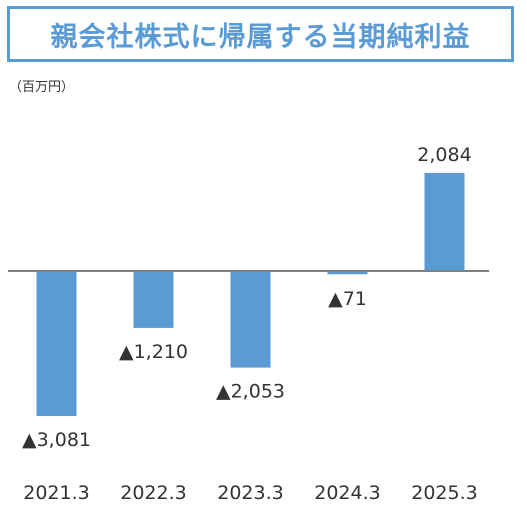 The image size is (527, 513). What do you see at coordinates (153, 352) in the screenshot?
I see `data-label-2022.3: ▲1,210` at bounding box center [153, 352].